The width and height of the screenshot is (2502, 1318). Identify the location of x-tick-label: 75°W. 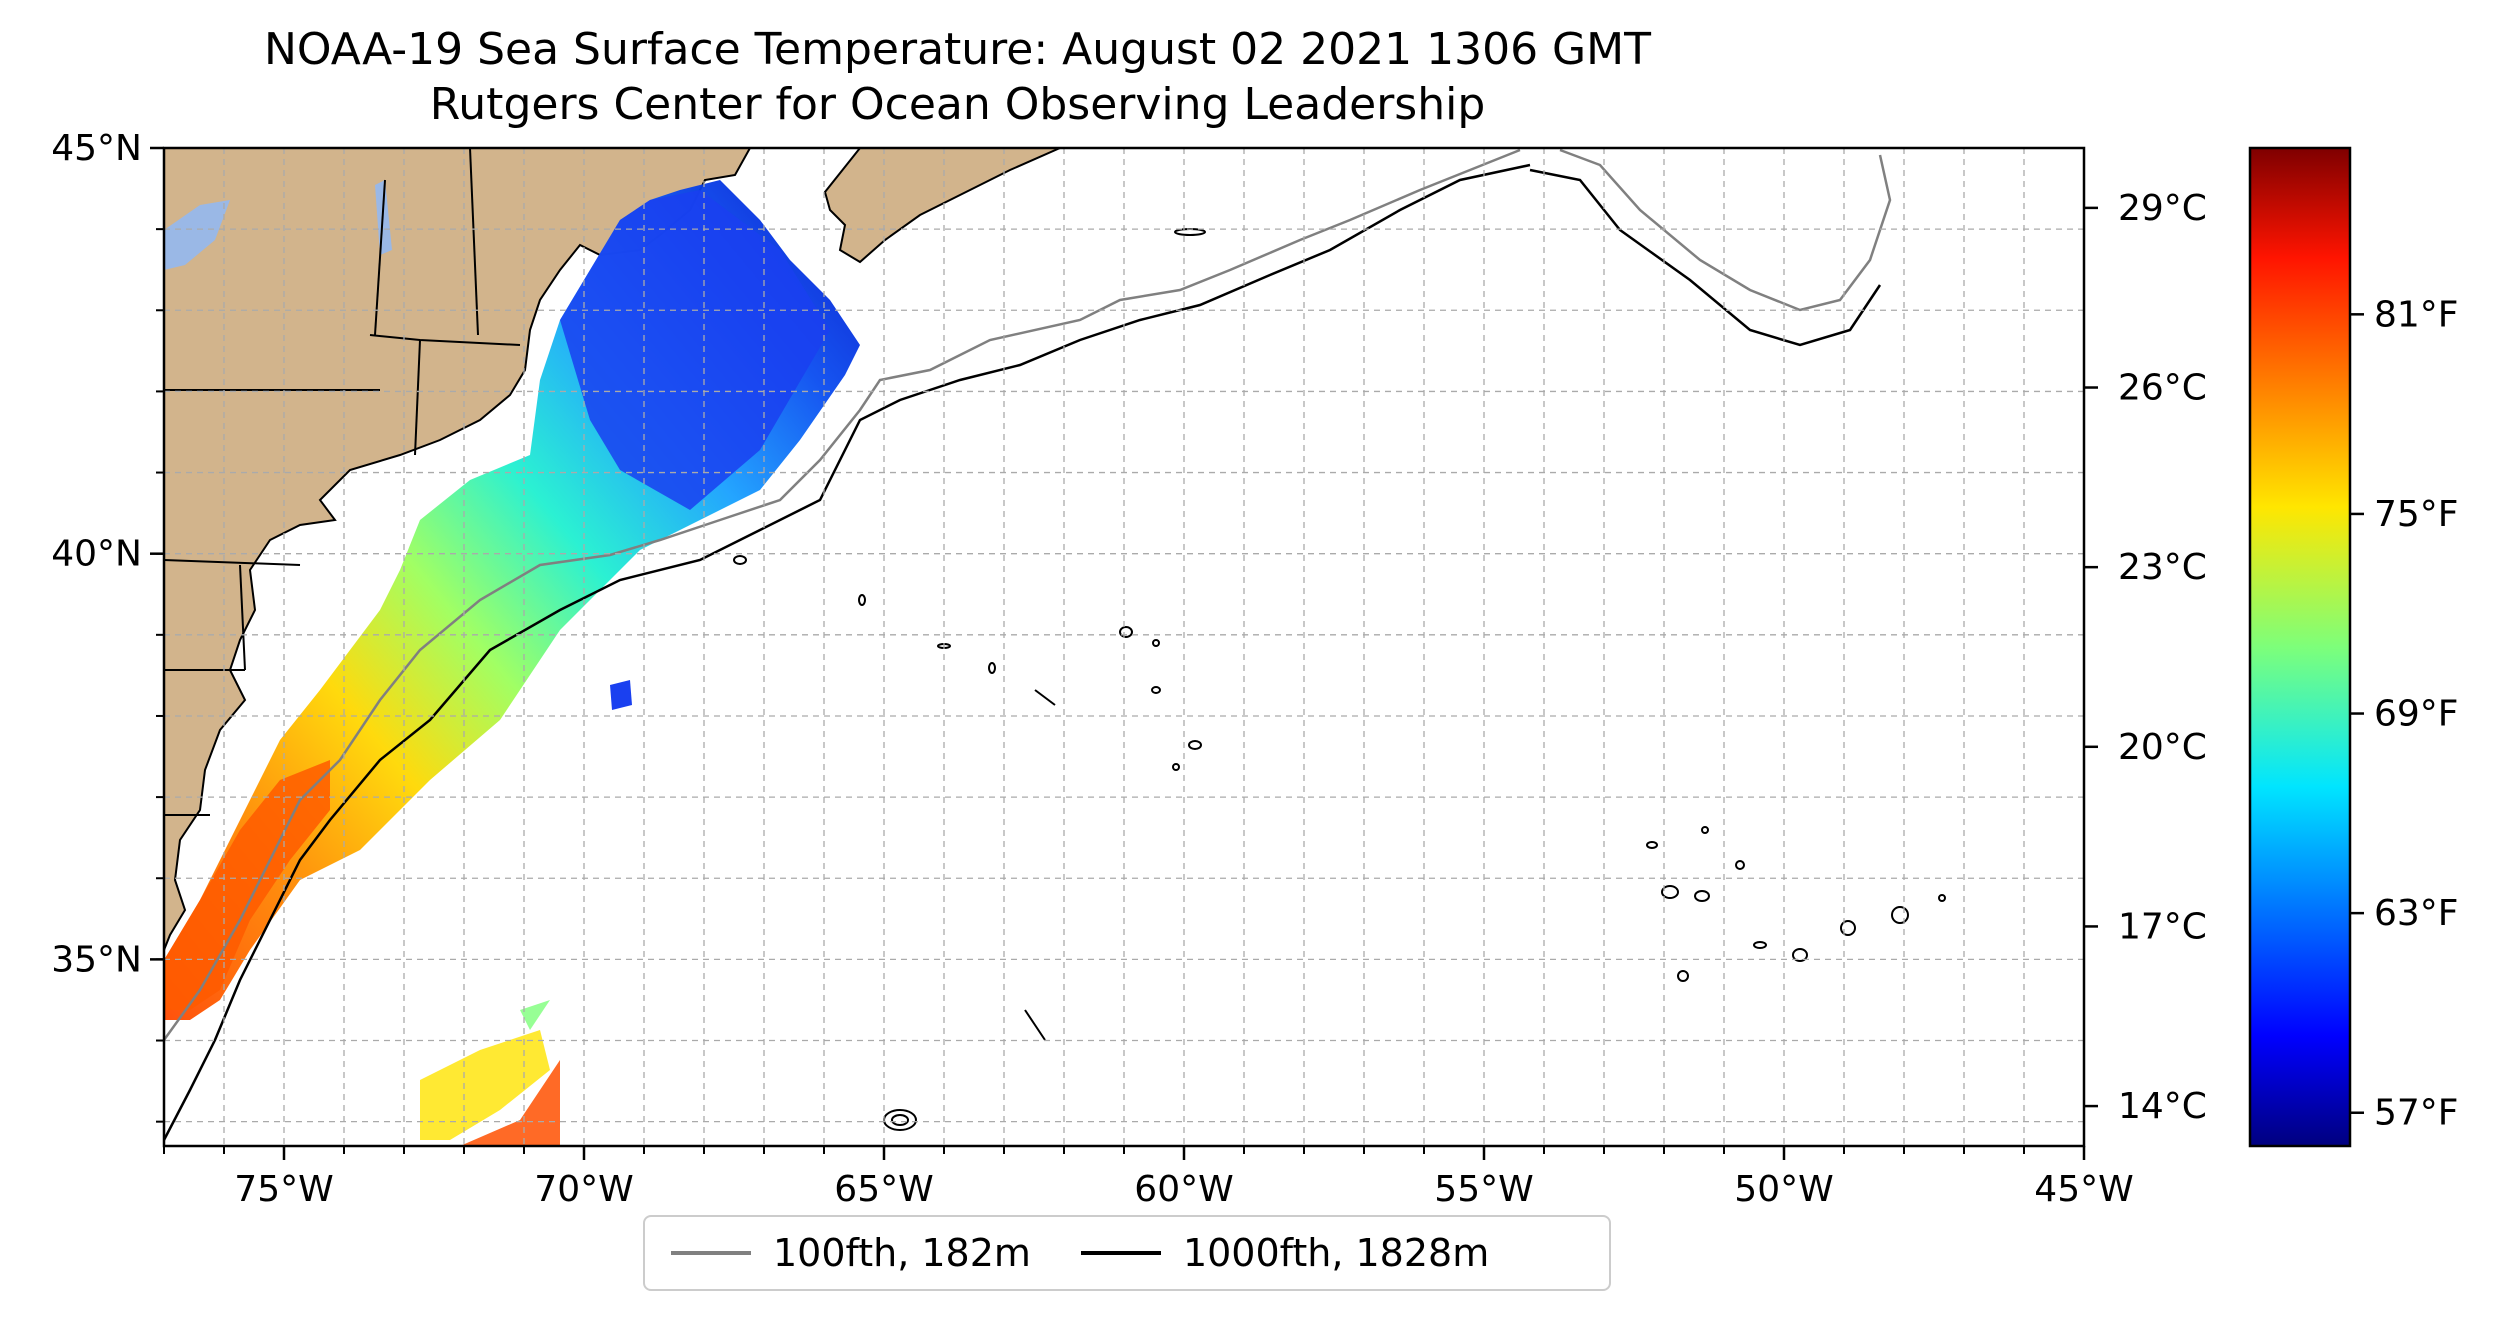
(283, 1189).